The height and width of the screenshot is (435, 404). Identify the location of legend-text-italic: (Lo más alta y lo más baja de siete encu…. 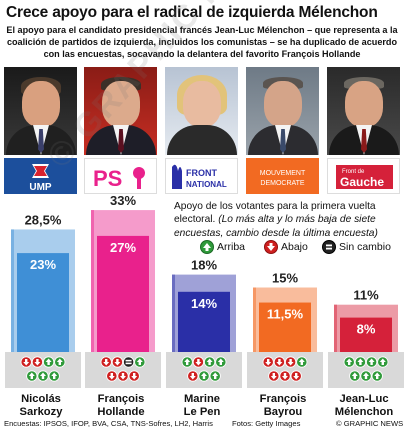
(276, 226).